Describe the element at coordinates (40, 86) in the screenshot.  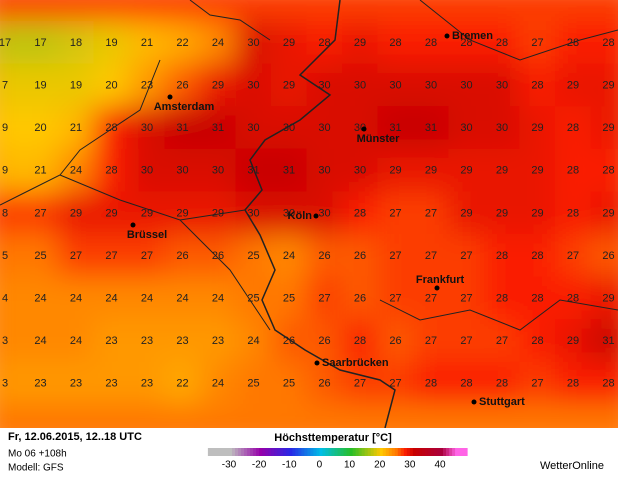
I see `temperature: 19` at that location.